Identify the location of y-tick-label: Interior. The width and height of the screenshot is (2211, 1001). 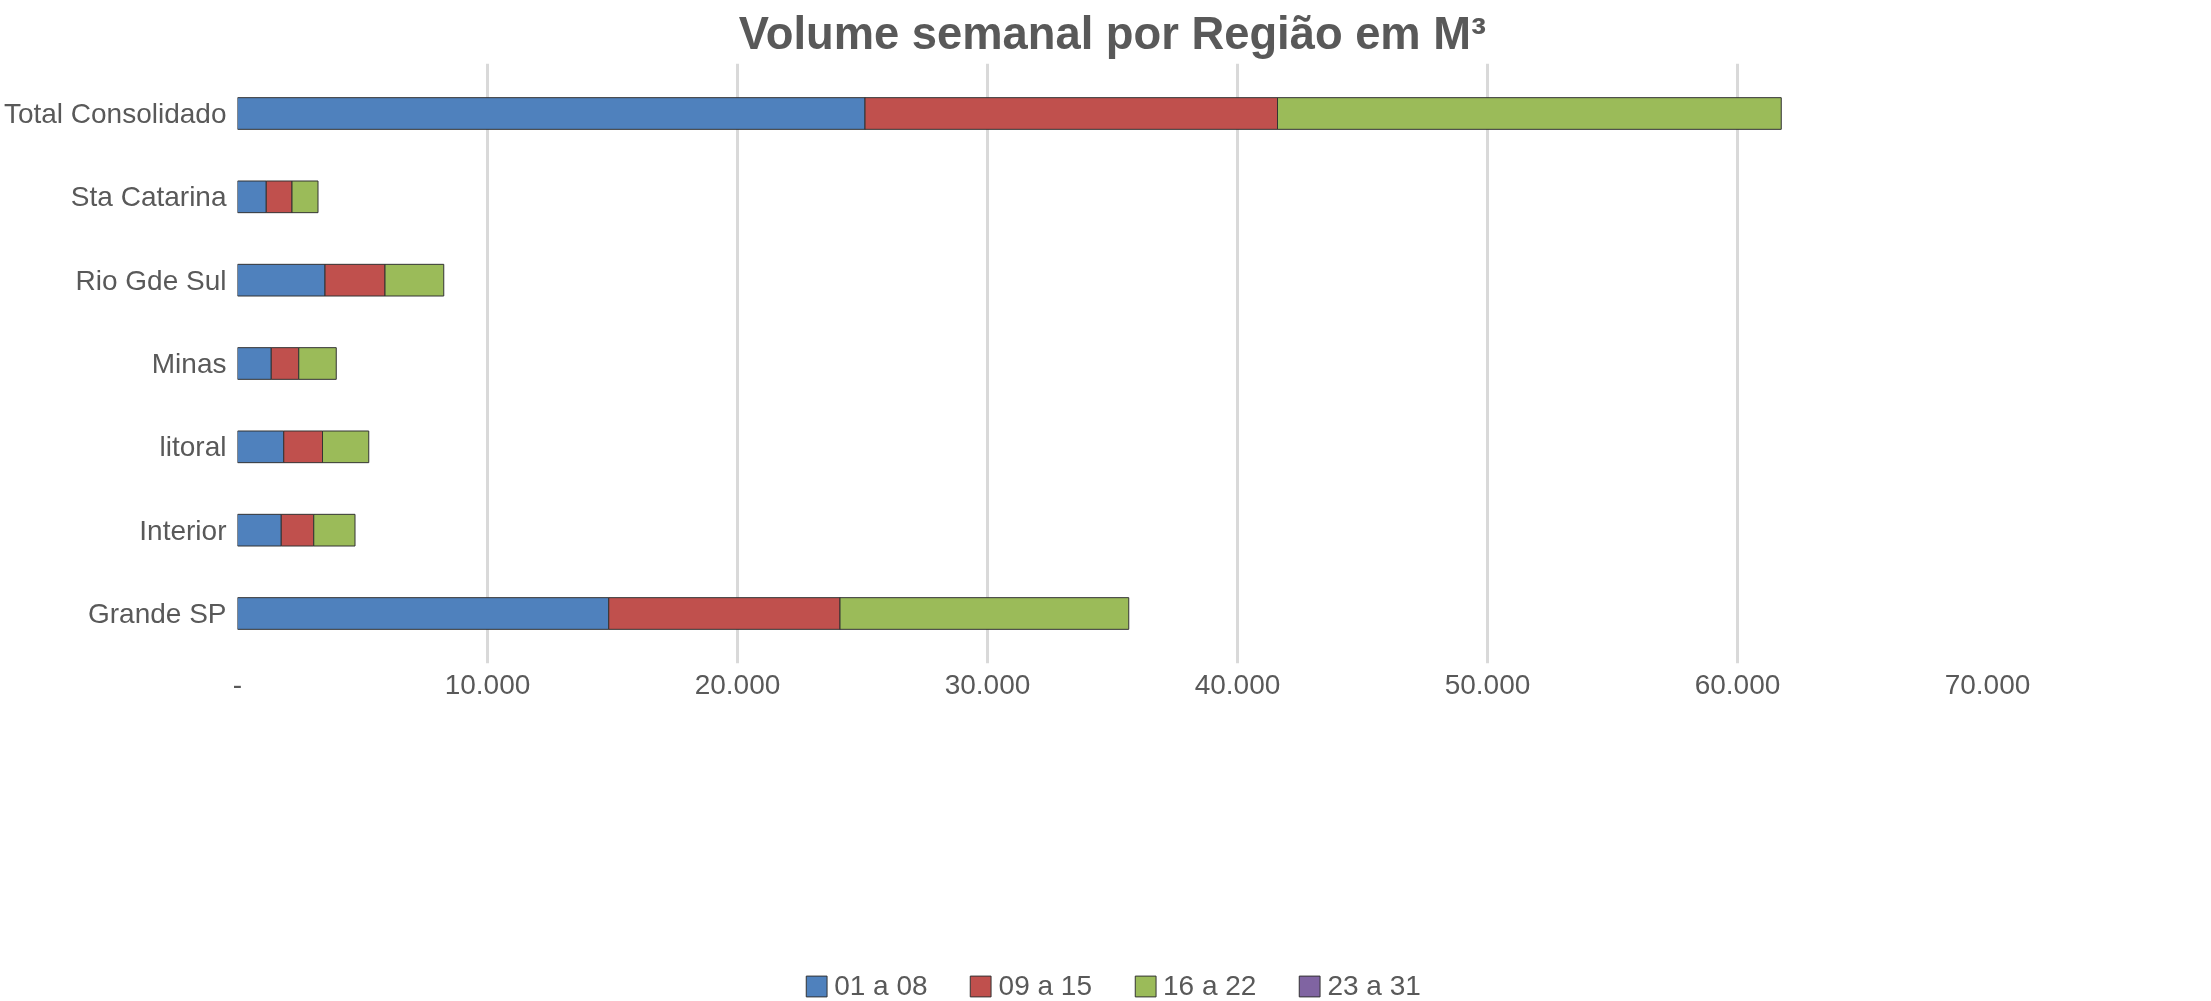
(183, 530).